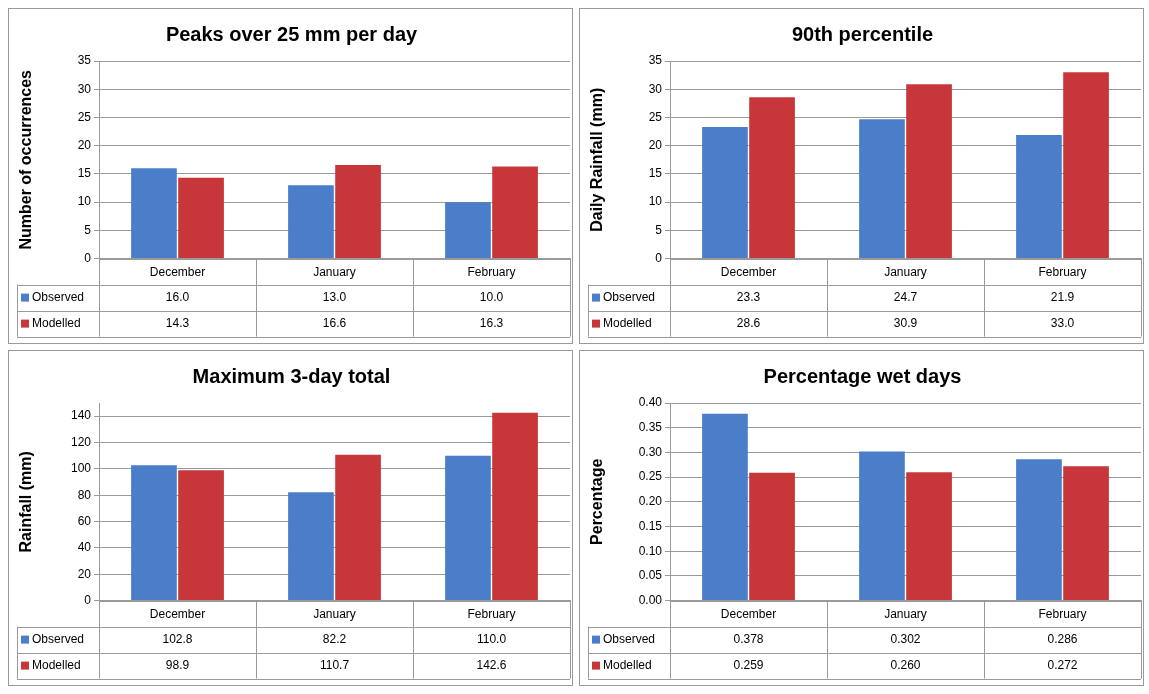  What do you see at coordinates (81, 441) in the screenshot?
I see `y-tick-label: 120` at bounding box center [81, 441].